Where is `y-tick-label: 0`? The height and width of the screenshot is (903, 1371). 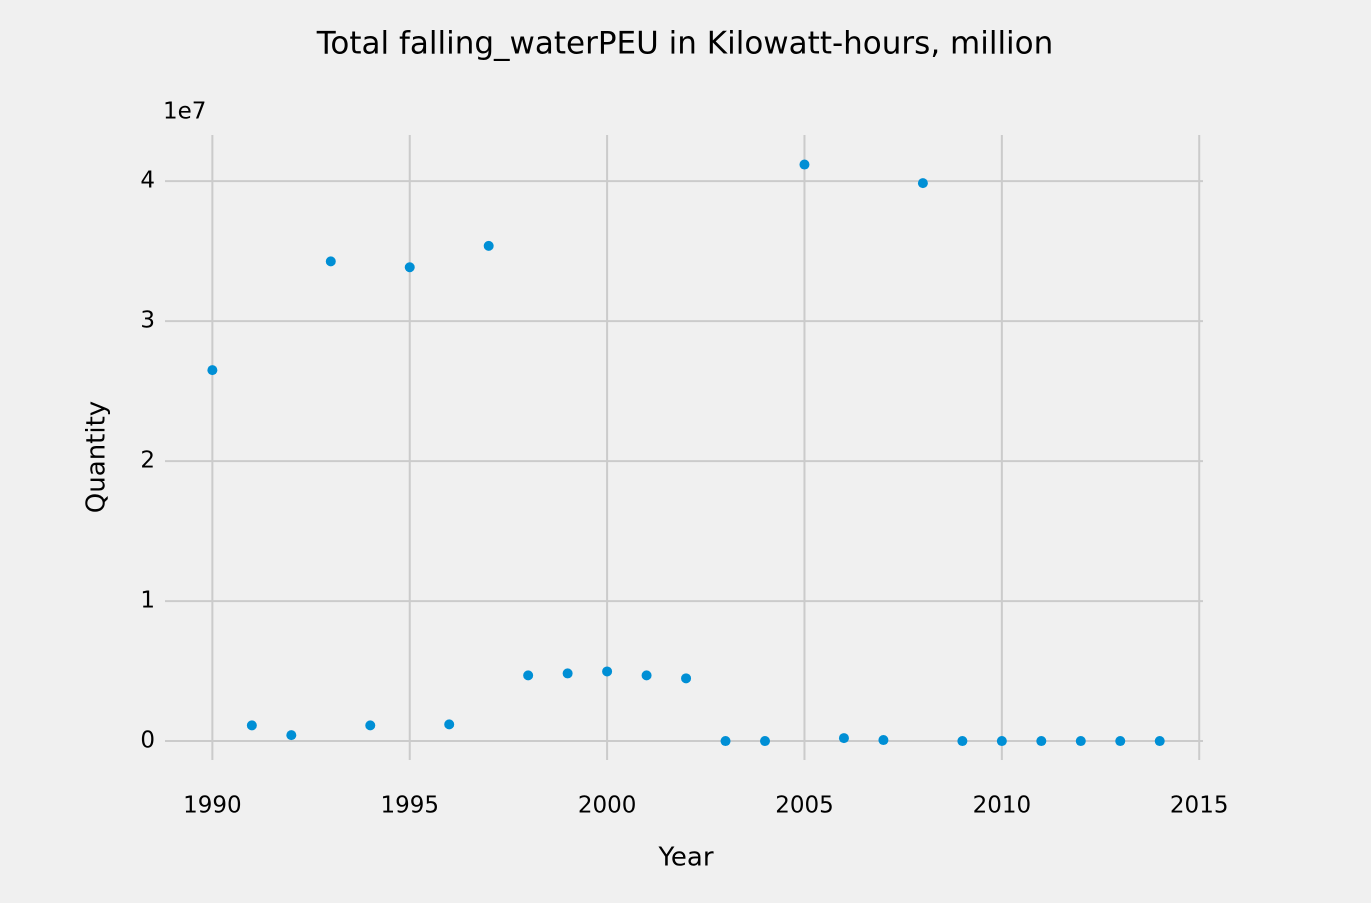 y-tick-label: 0 is located at coordinates (147, 741).